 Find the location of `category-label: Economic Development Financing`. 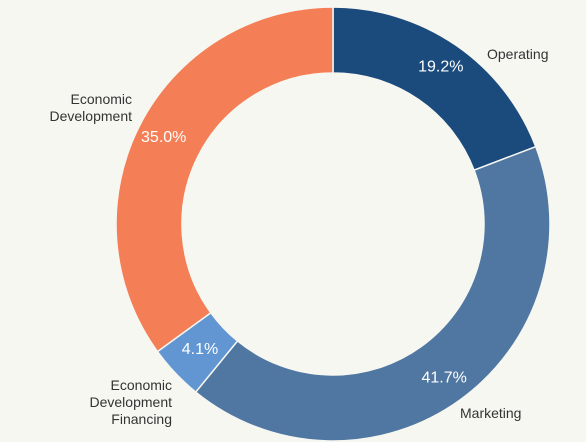

category-label: Economic Development Financing is located at coordinates (131, 402).